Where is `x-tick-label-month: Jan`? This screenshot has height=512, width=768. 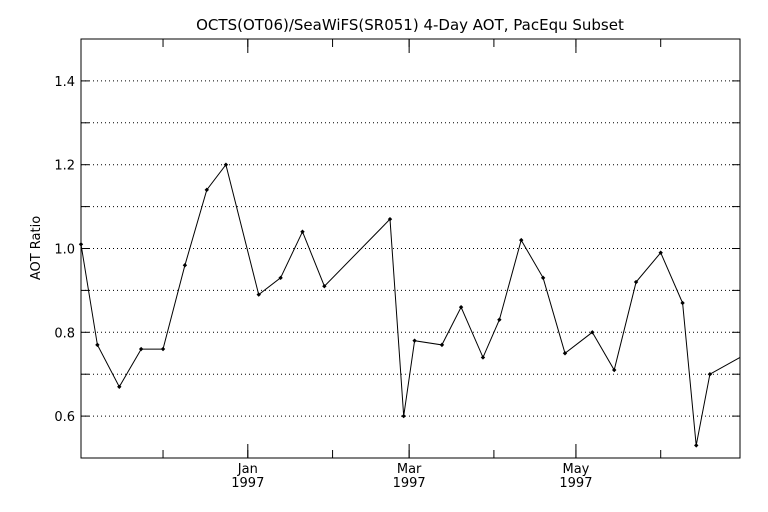
x-tick-label-month: Jan is located at coordinates (247, 469).